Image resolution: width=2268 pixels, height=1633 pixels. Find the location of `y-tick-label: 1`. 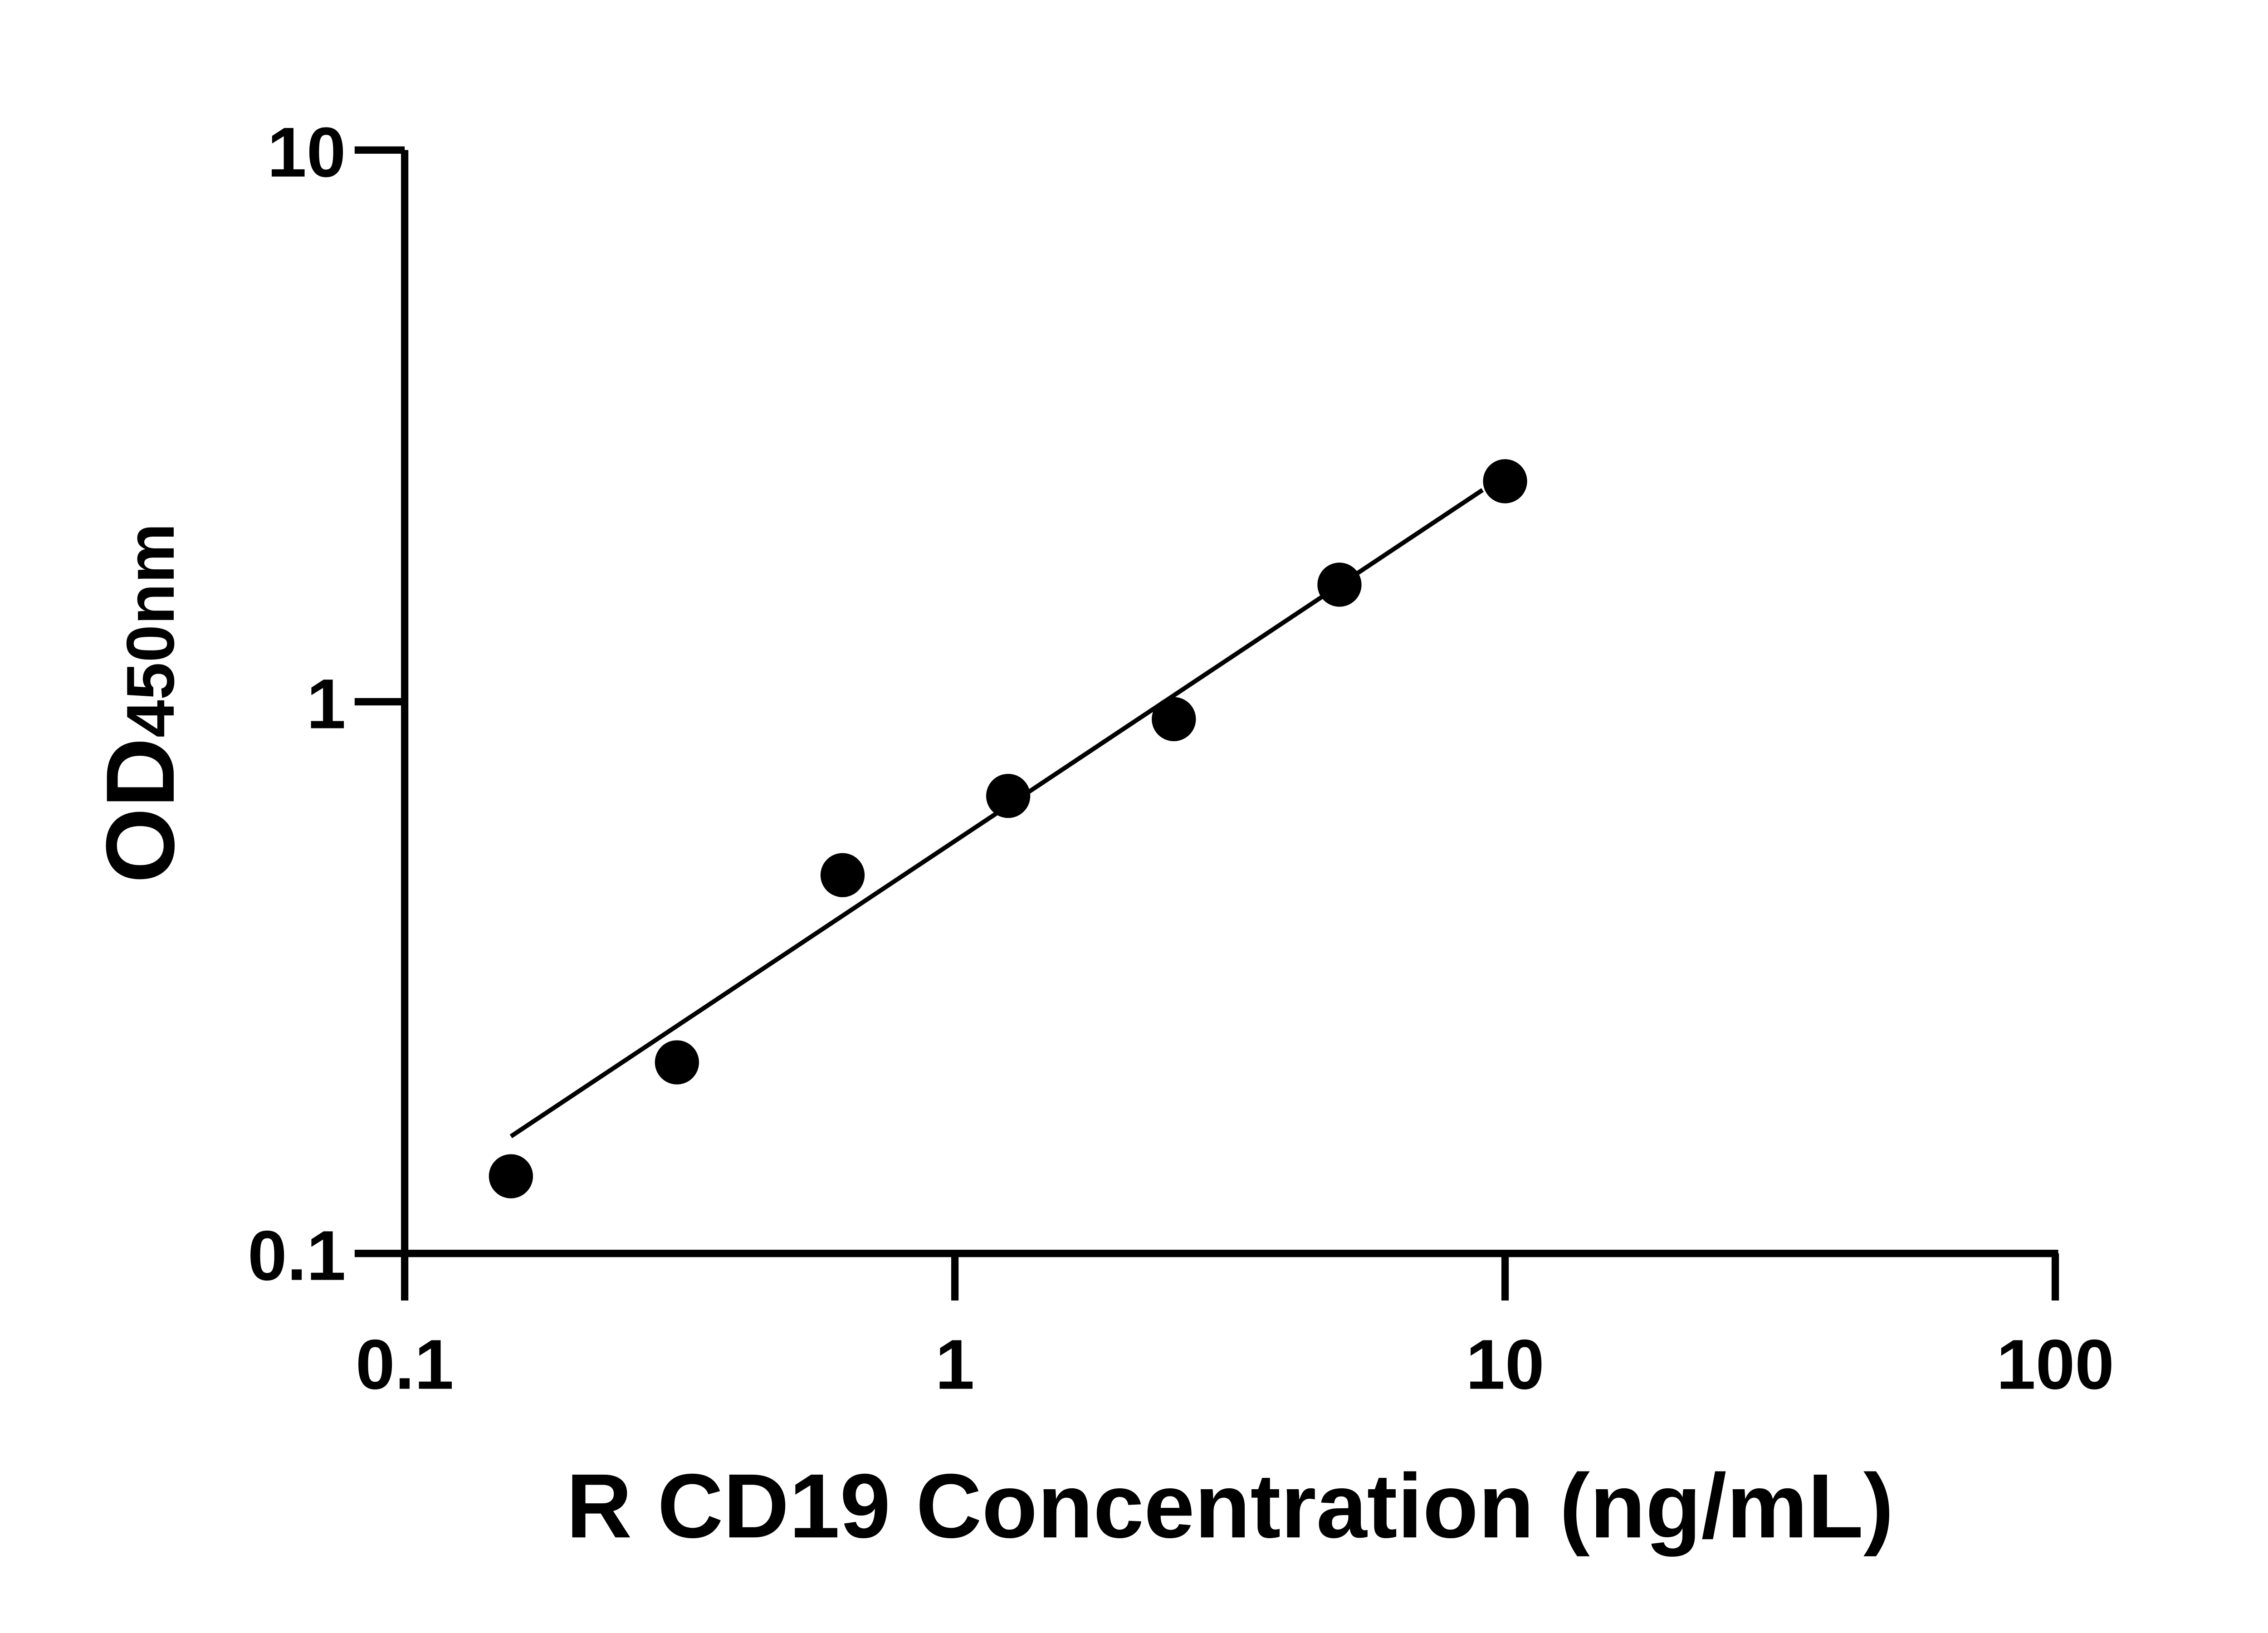

y-tick-label: 1 is located at coordinates (326, 703).